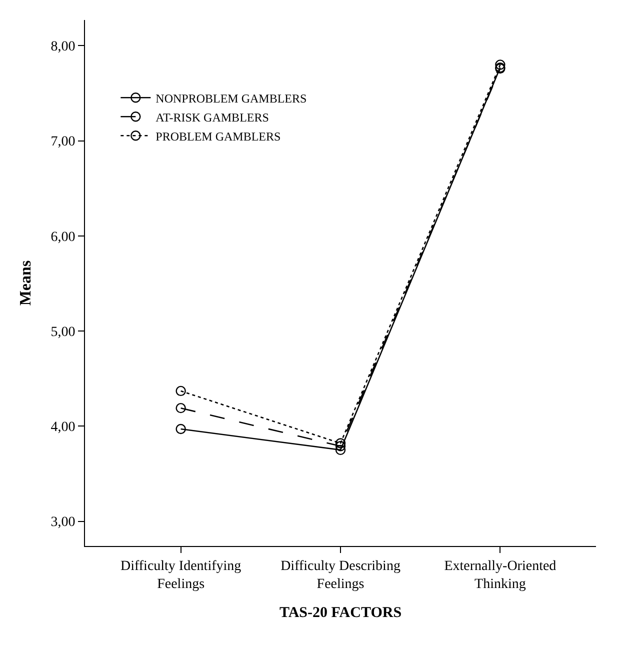 The image size is (626, 646). What do you see at coordinates (231, 98) in the screenshot?
I see `legend-label: NONPROBLEM GAMBLERS` at bounding box center [231, 98].